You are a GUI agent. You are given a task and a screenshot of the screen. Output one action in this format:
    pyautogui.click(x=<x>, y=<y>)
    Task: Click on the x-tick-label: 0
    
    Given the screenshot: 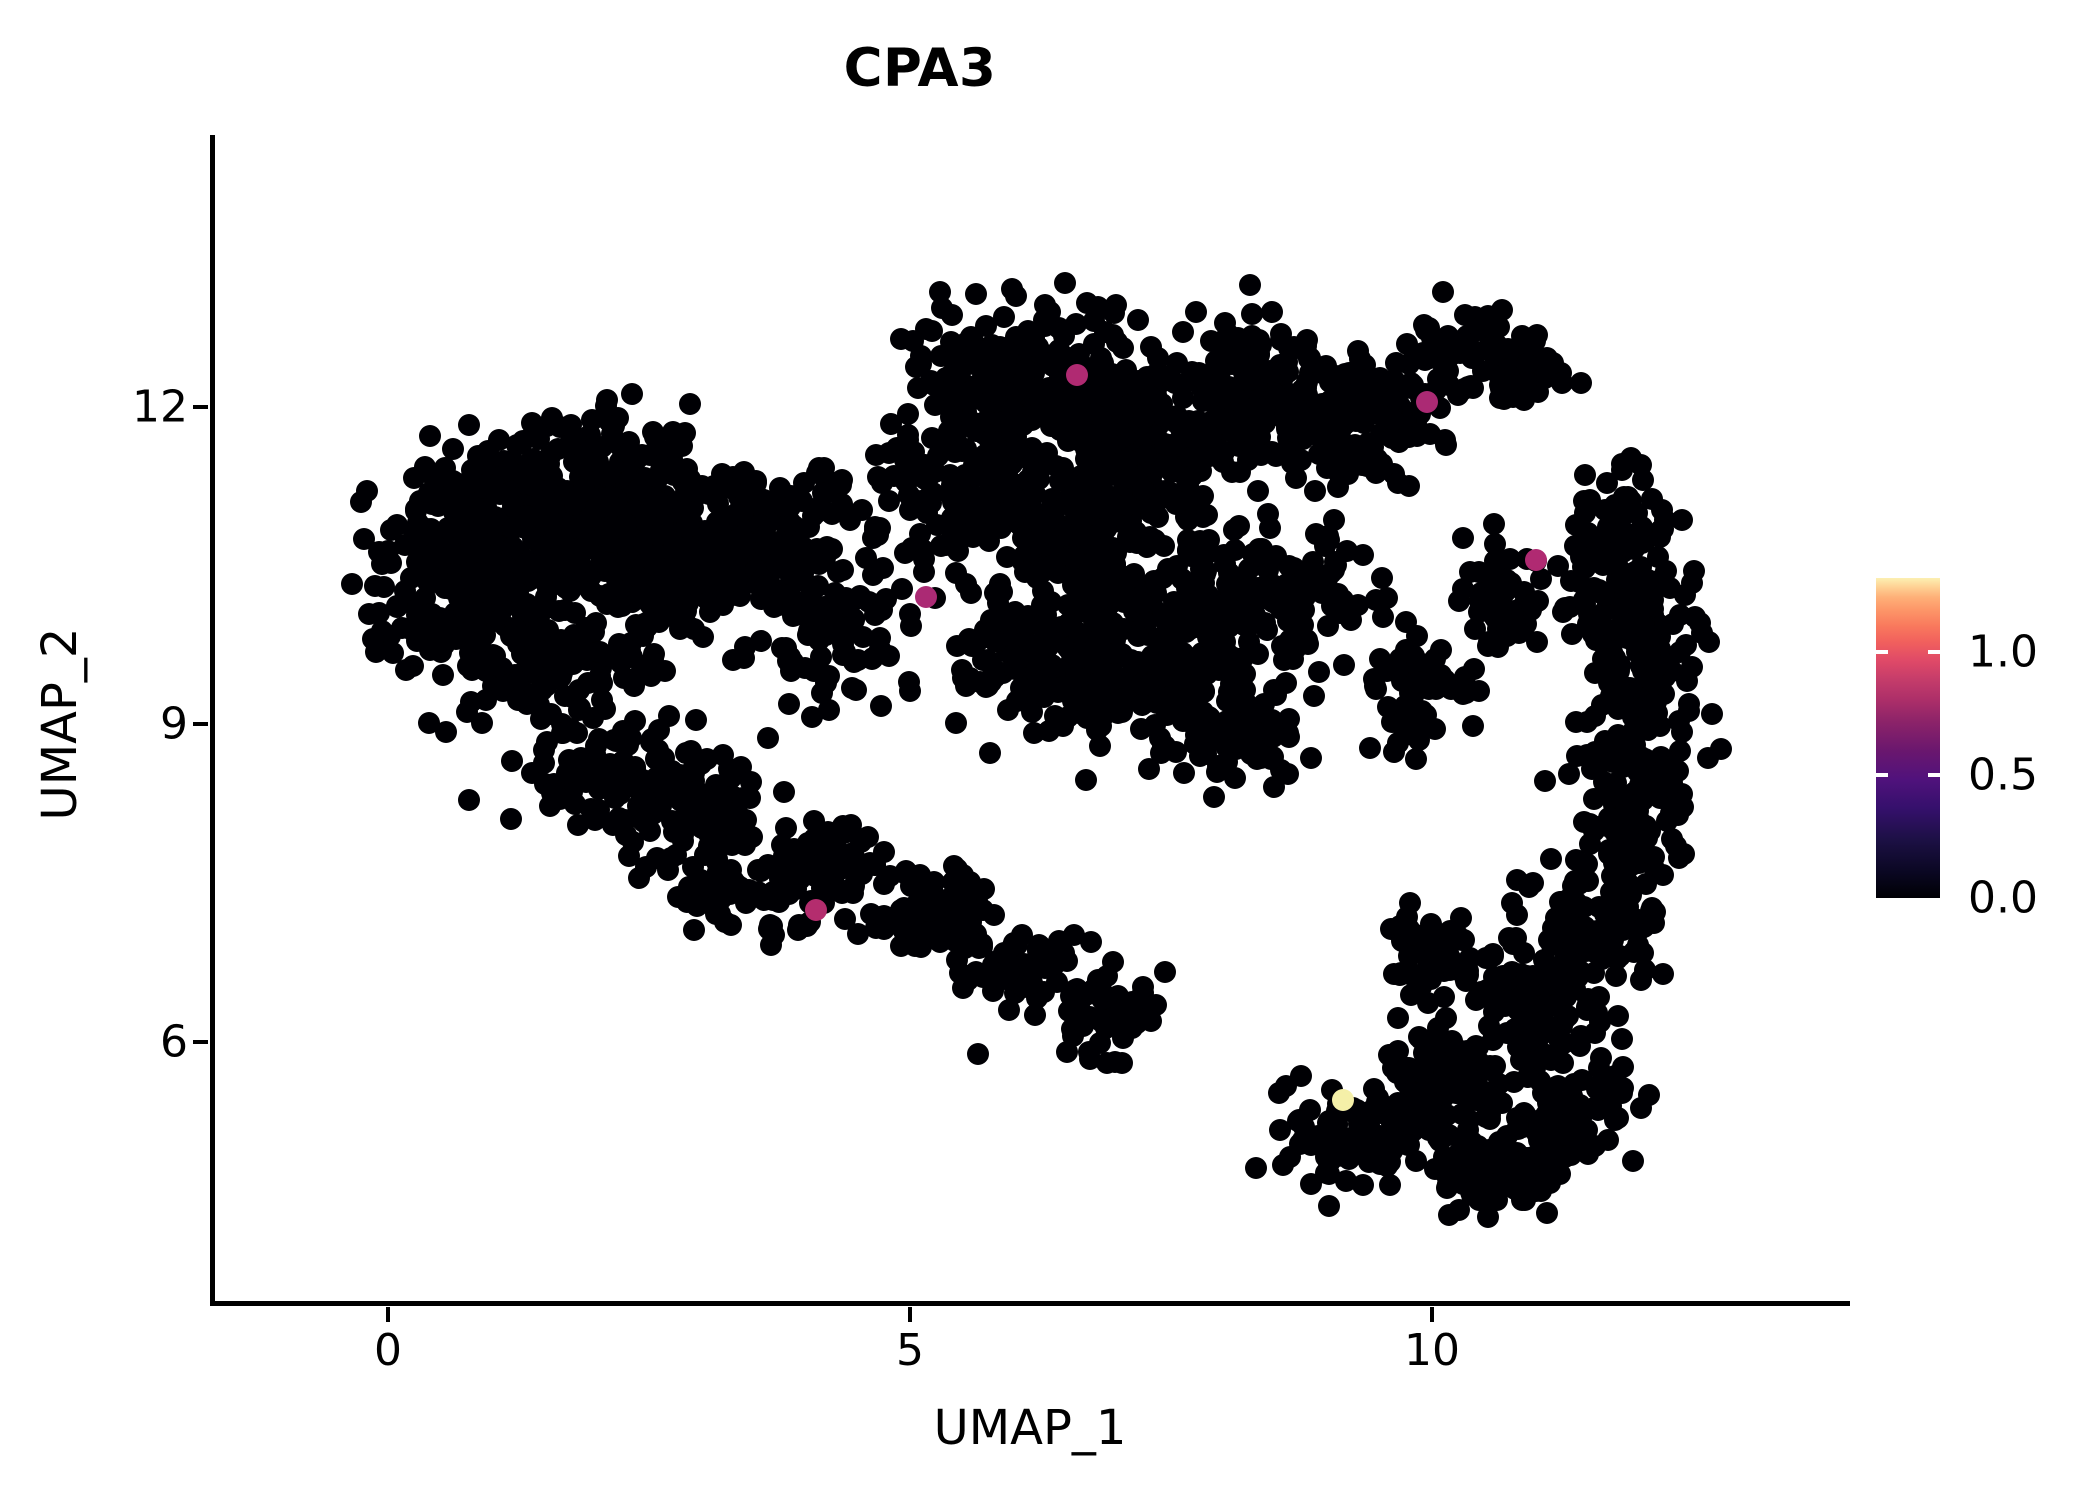 What is the action you would take?
    pyautogui.click(x=388, y=1350)
    